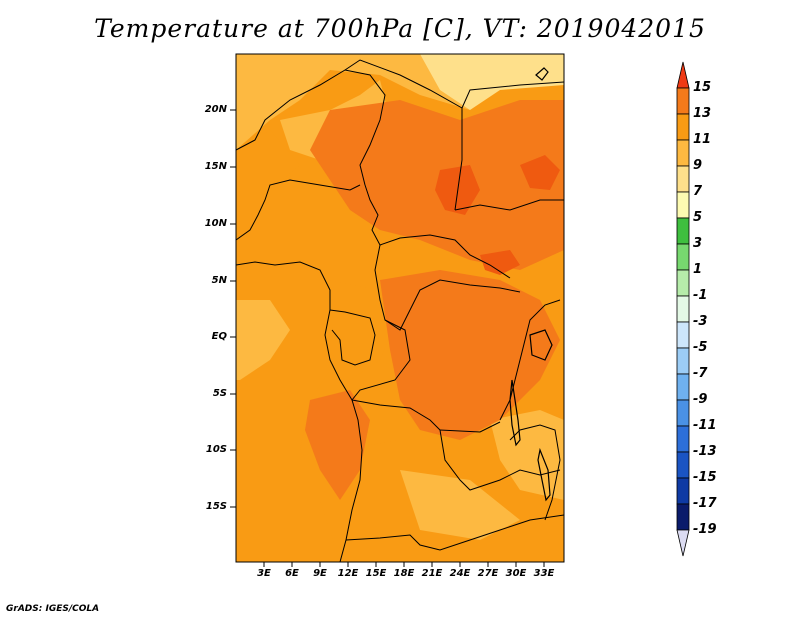 Image resolution: width=800 pixels, height=622 pixels. Describe the element at coordinates (219, 393) in the screenshot. I see `lat-label-5s: 5S` at that location.